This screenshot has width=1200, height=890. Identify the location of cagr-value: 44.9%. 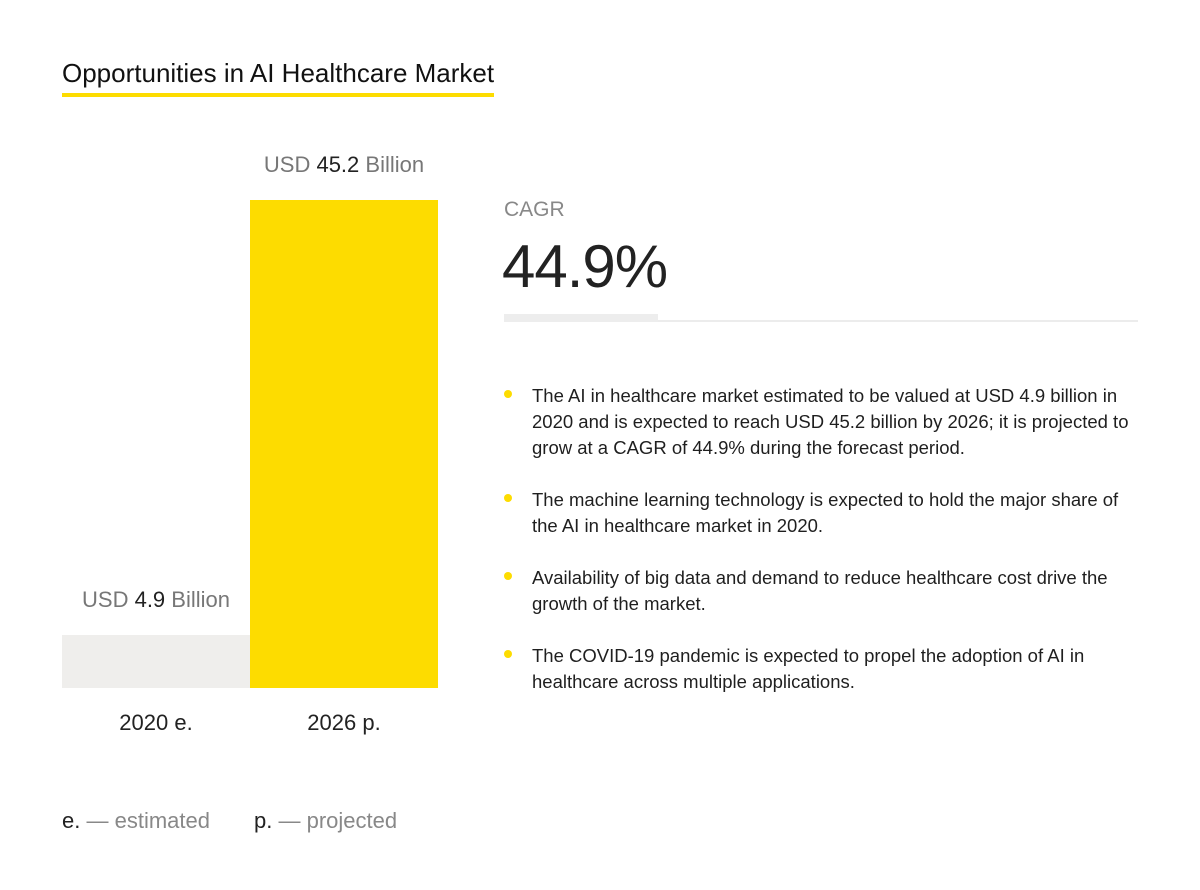
(585, 266).